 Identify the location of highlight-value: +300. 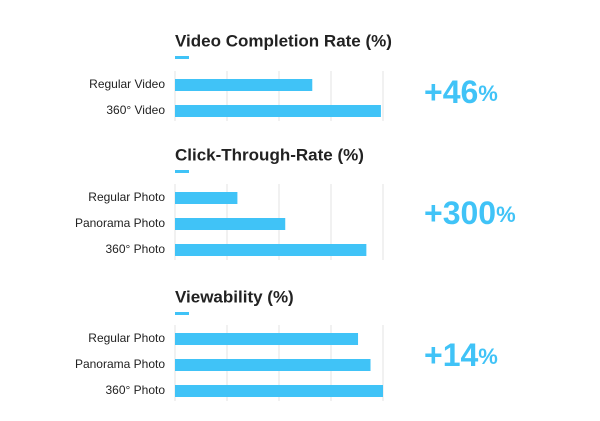
(460, 213).